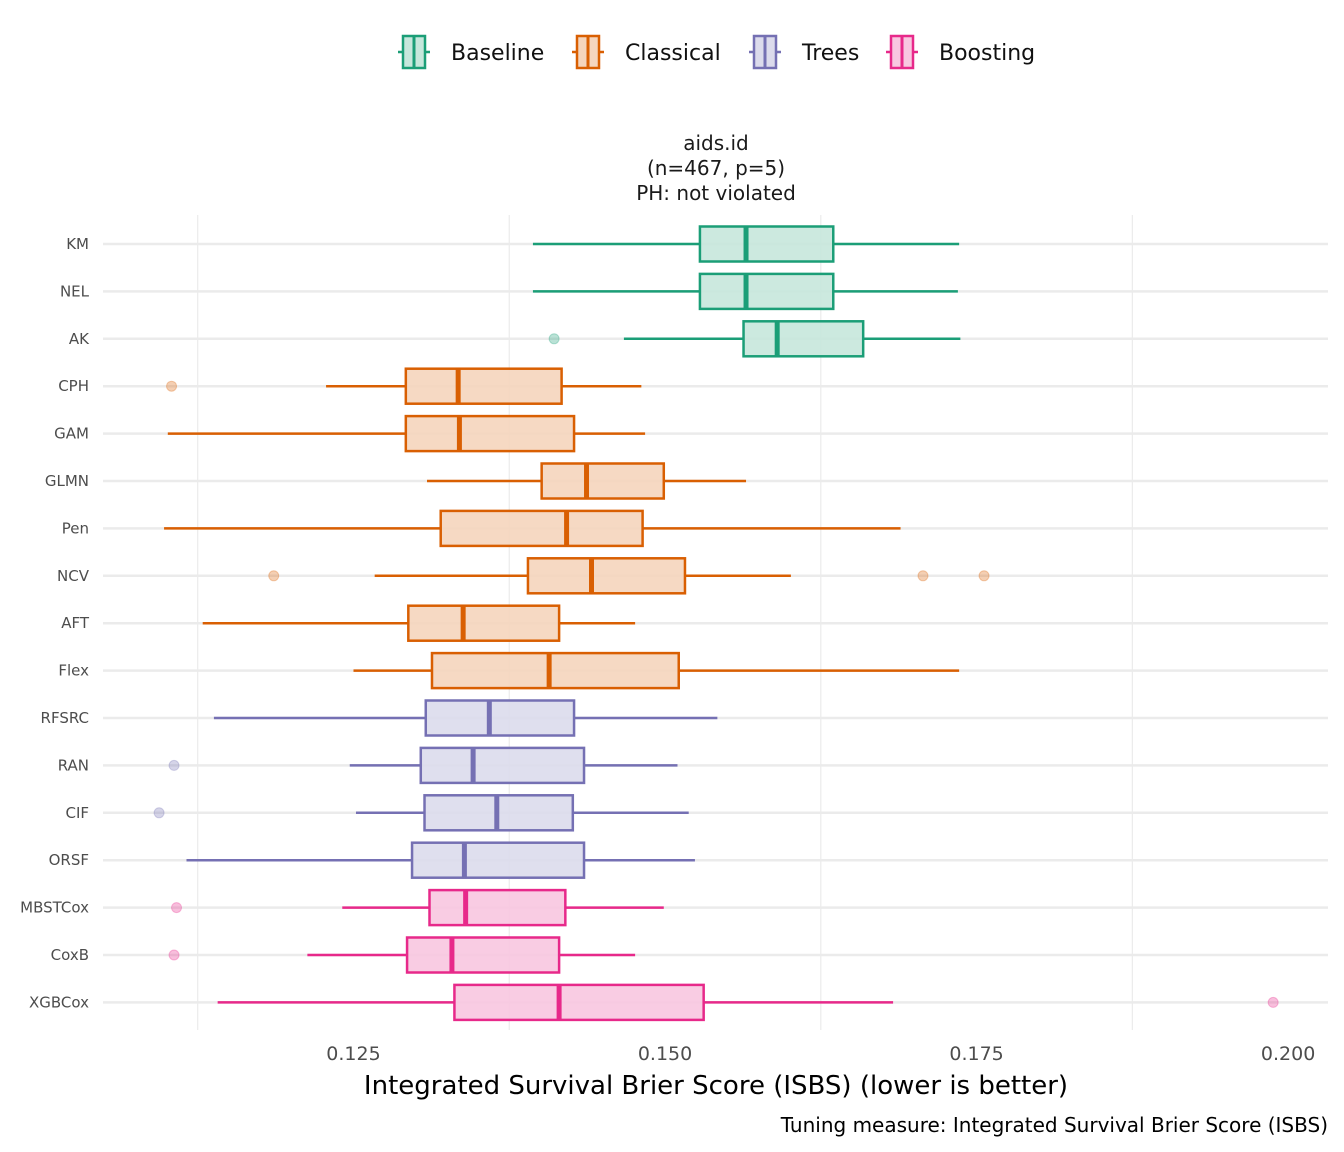  I want to click on y-tick-label: NCV, so click(73, 576).